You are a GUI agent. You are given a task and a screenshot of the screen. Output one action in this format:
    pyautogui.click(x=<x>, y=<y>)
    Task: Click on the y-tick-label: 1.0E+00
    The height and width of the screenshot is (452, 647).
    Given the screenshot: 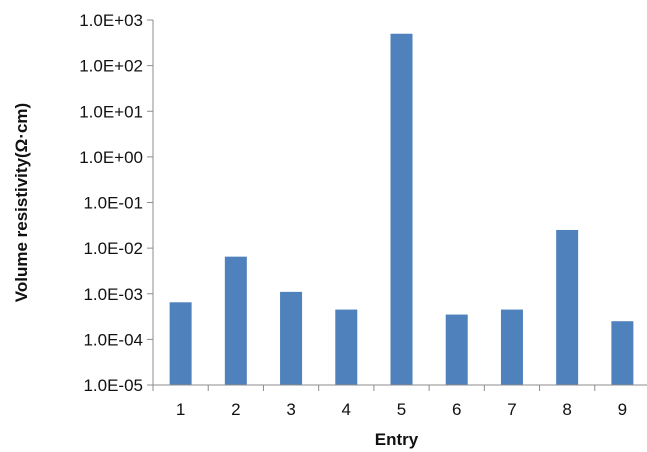 What is the action you would take?
    pyautogui.click(x=111, y=157)
    